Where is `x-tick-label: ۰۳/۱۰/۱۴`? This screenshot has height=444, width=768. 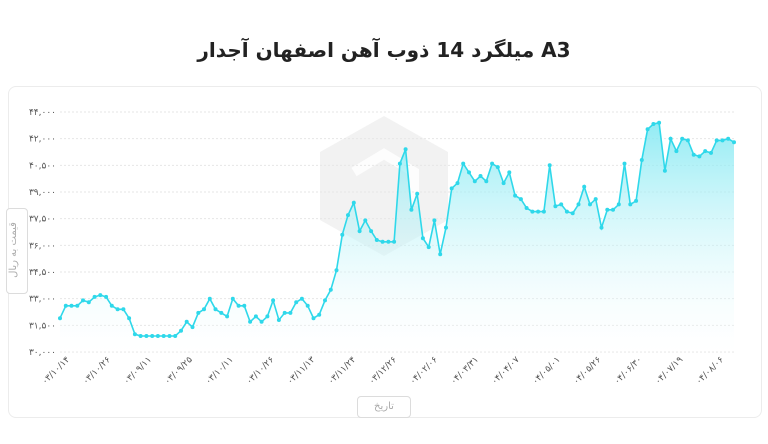 x-tick-label: ۰۳/۱۰/۱۴ is located at coordinates (56, 371).